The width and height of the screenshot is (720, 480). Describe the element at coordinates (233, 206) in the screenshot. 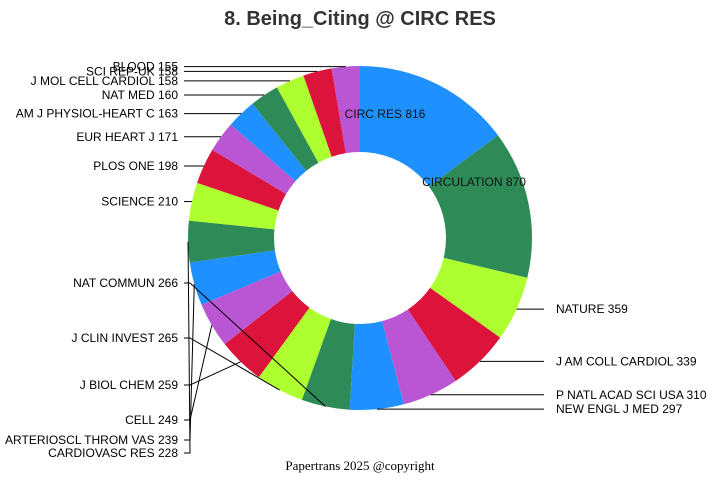

I see `slice-science` at that location.